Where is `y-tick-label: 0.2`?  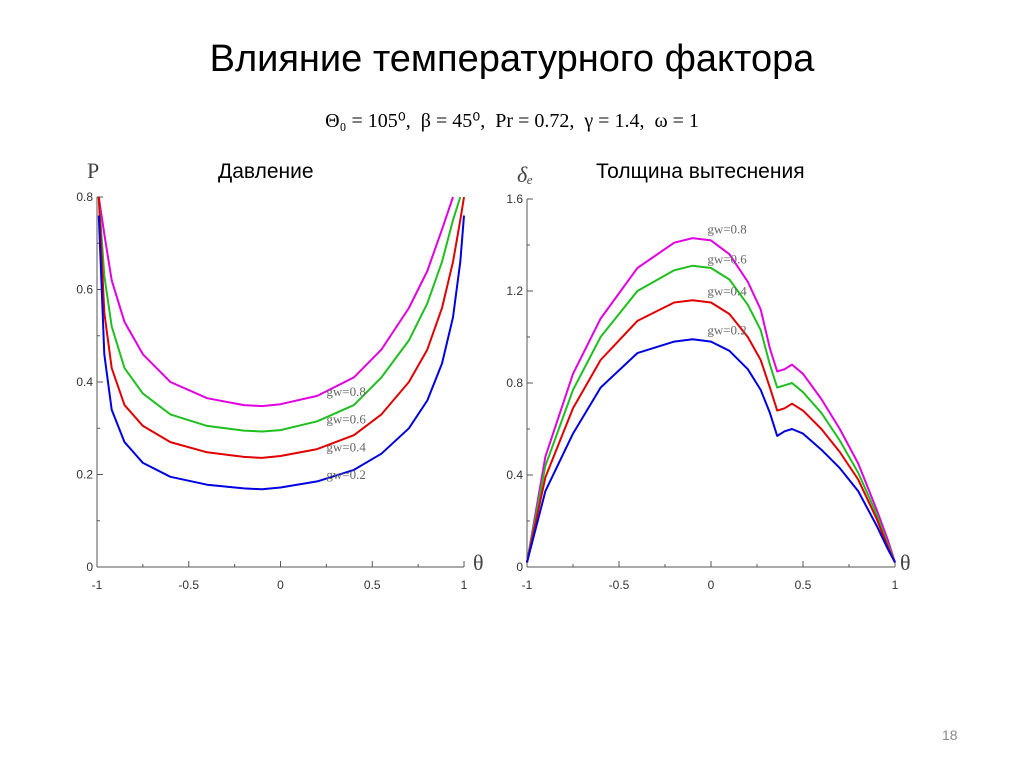
y-tick-label: 0.2 is located at coordinates (84, 475).